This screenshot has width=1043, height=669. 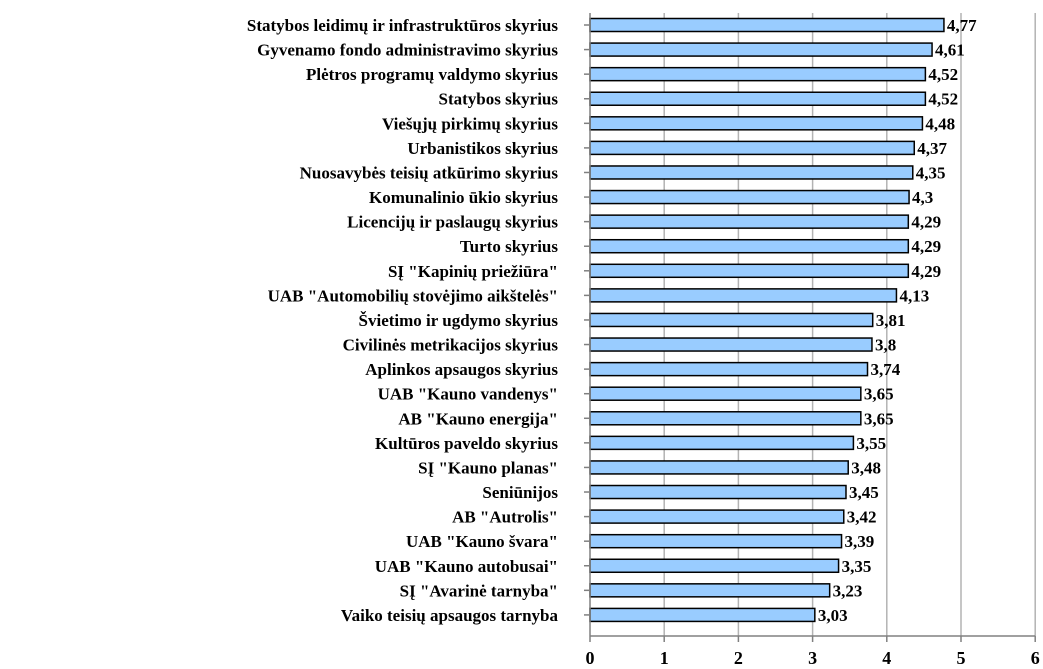 I want to click on x-tick-label: 3, so click(x=812, y=658).